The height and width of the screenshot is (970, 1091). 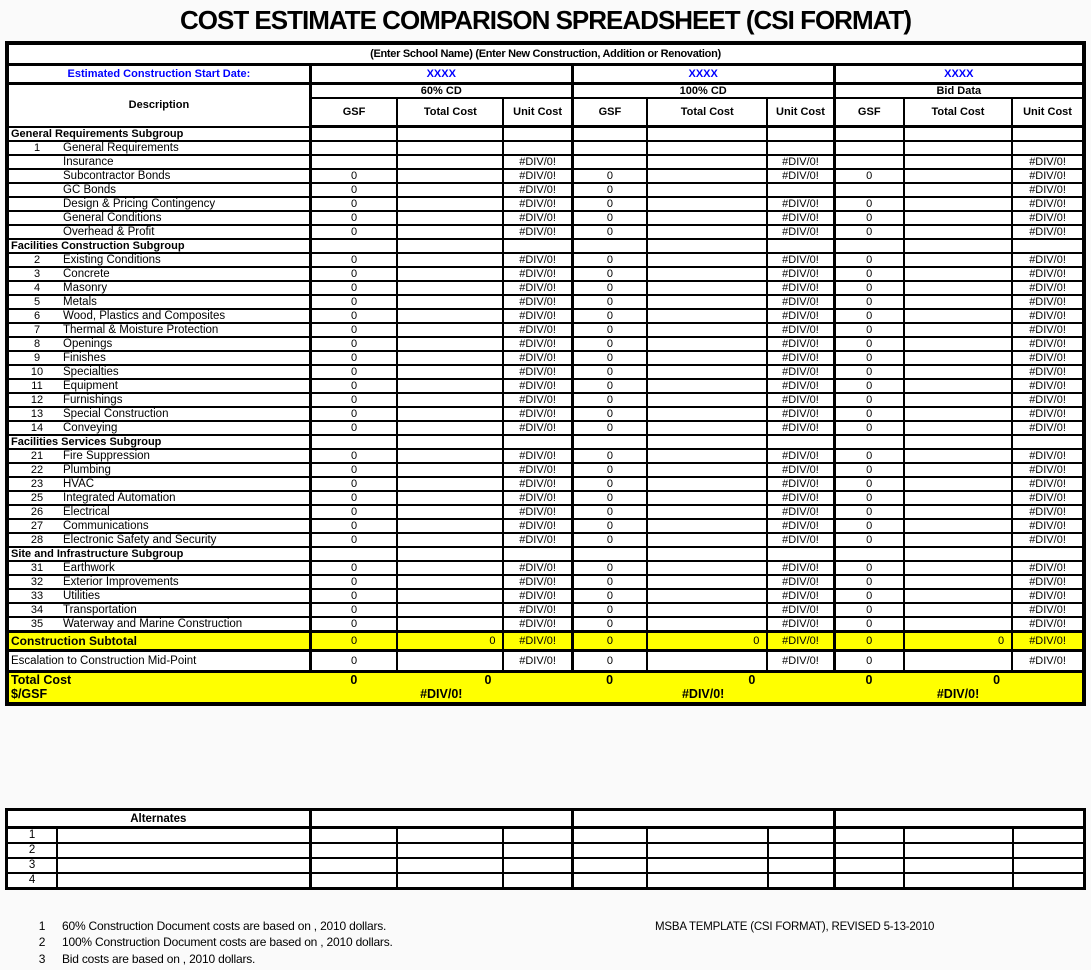 I want to click on item-row: 1 General Requirements, so click(x=545, y=147).